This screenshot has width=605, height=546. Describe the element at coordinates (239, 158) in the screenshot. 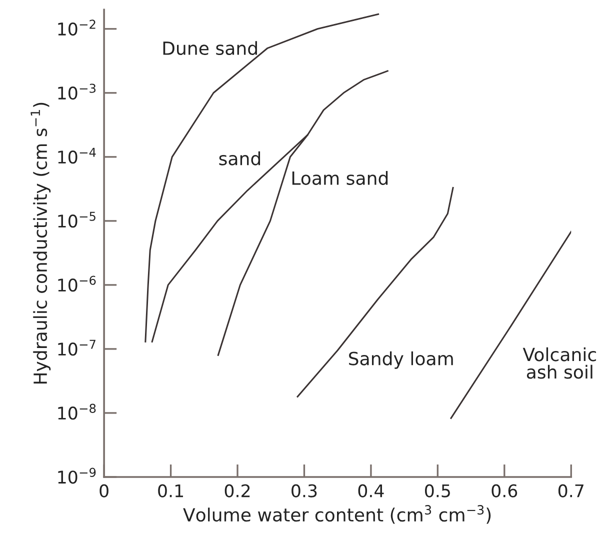

I see `series-label: sand` at that location.